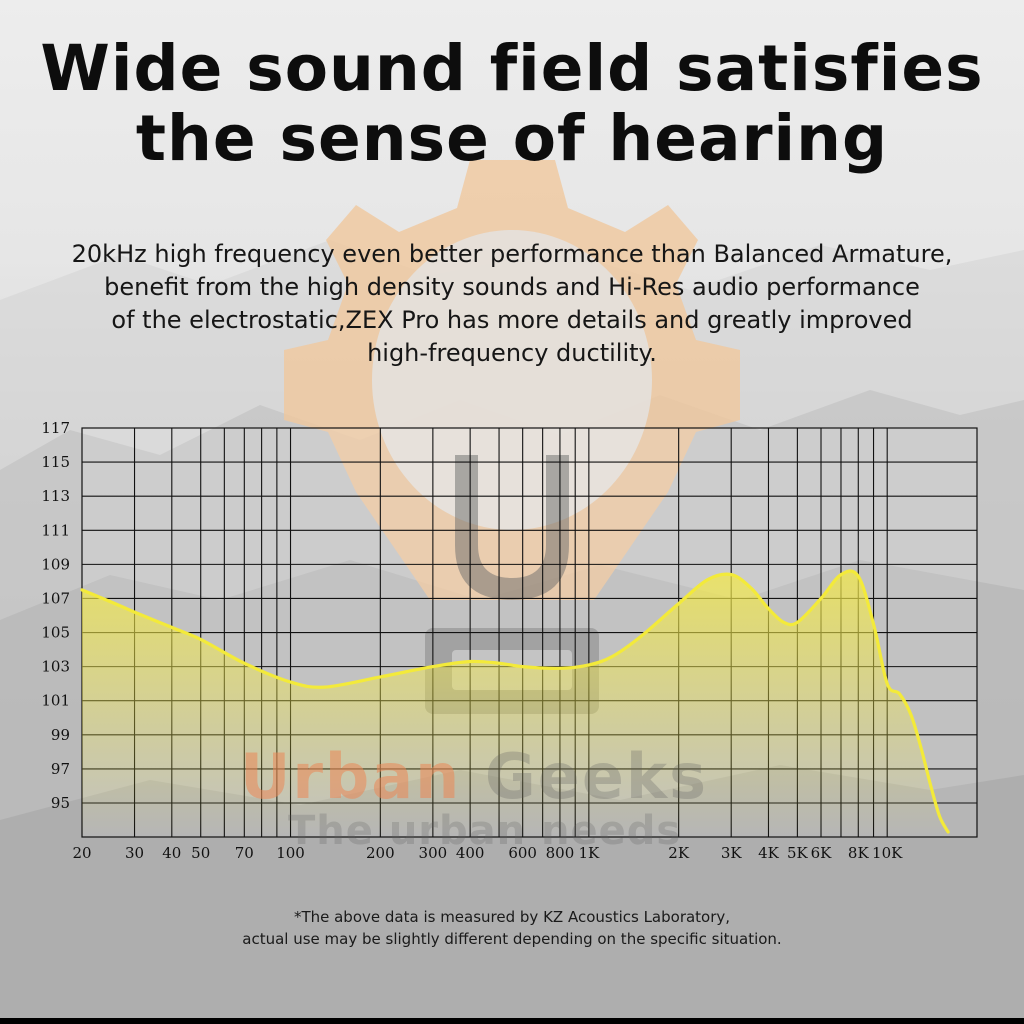 This screenshot has height=1024, width=1024. I want to click on x-tick-label: 400, so click(470, 853).